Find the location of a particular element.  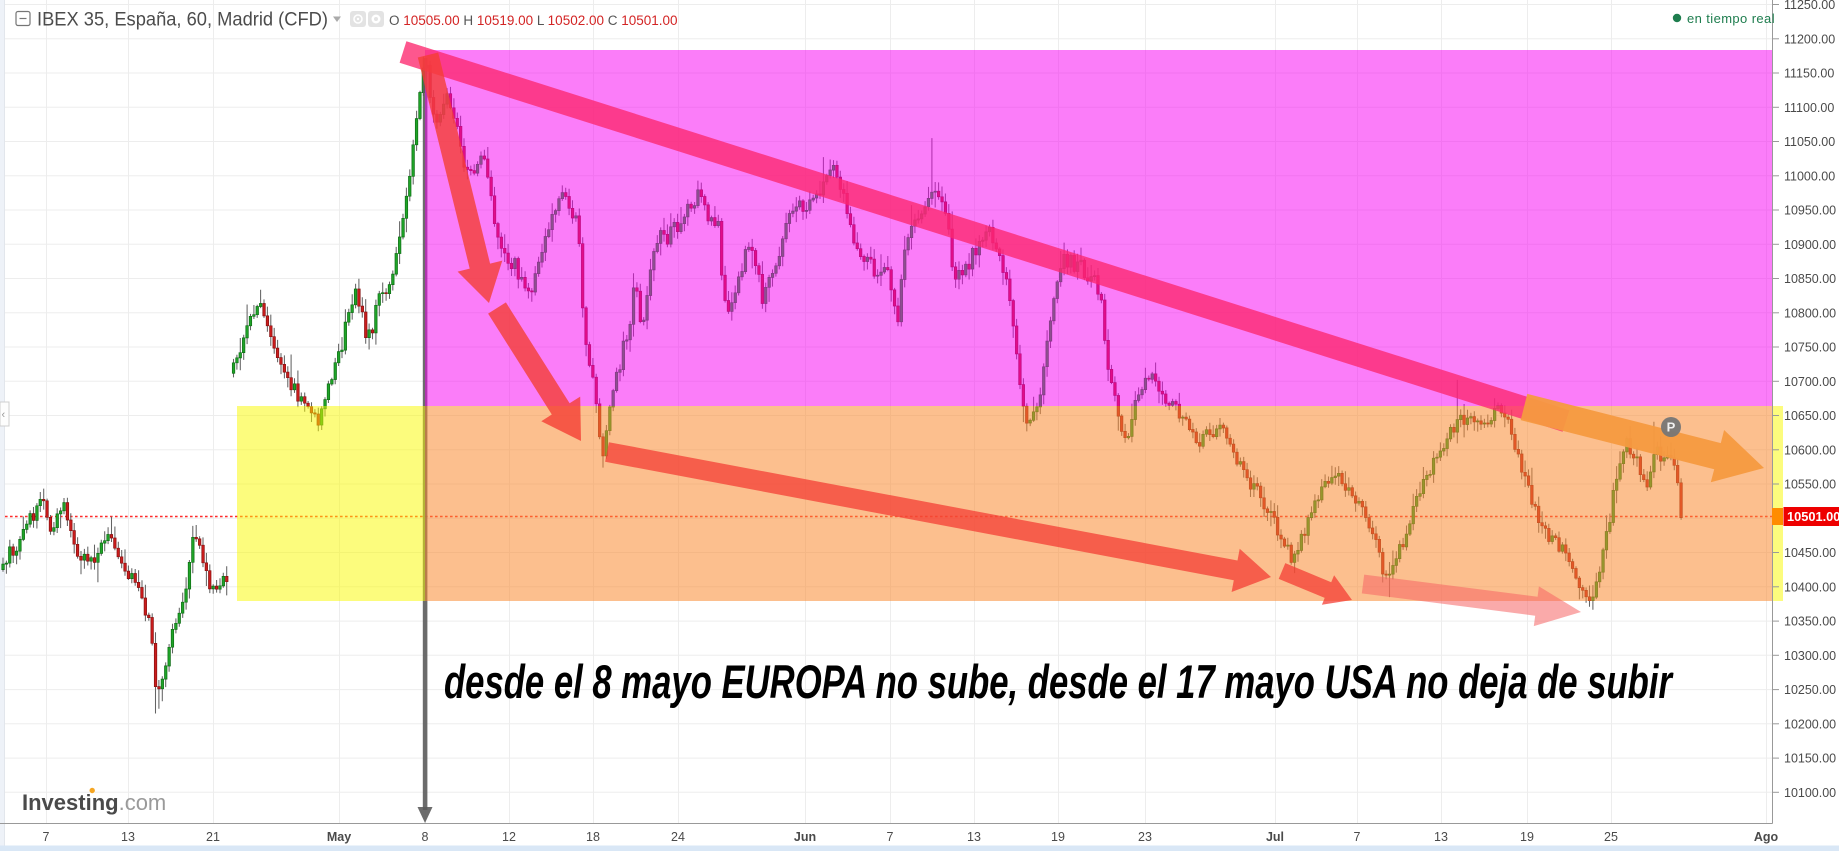

svg-text: Investing.com is located at coordinates (94, 802).